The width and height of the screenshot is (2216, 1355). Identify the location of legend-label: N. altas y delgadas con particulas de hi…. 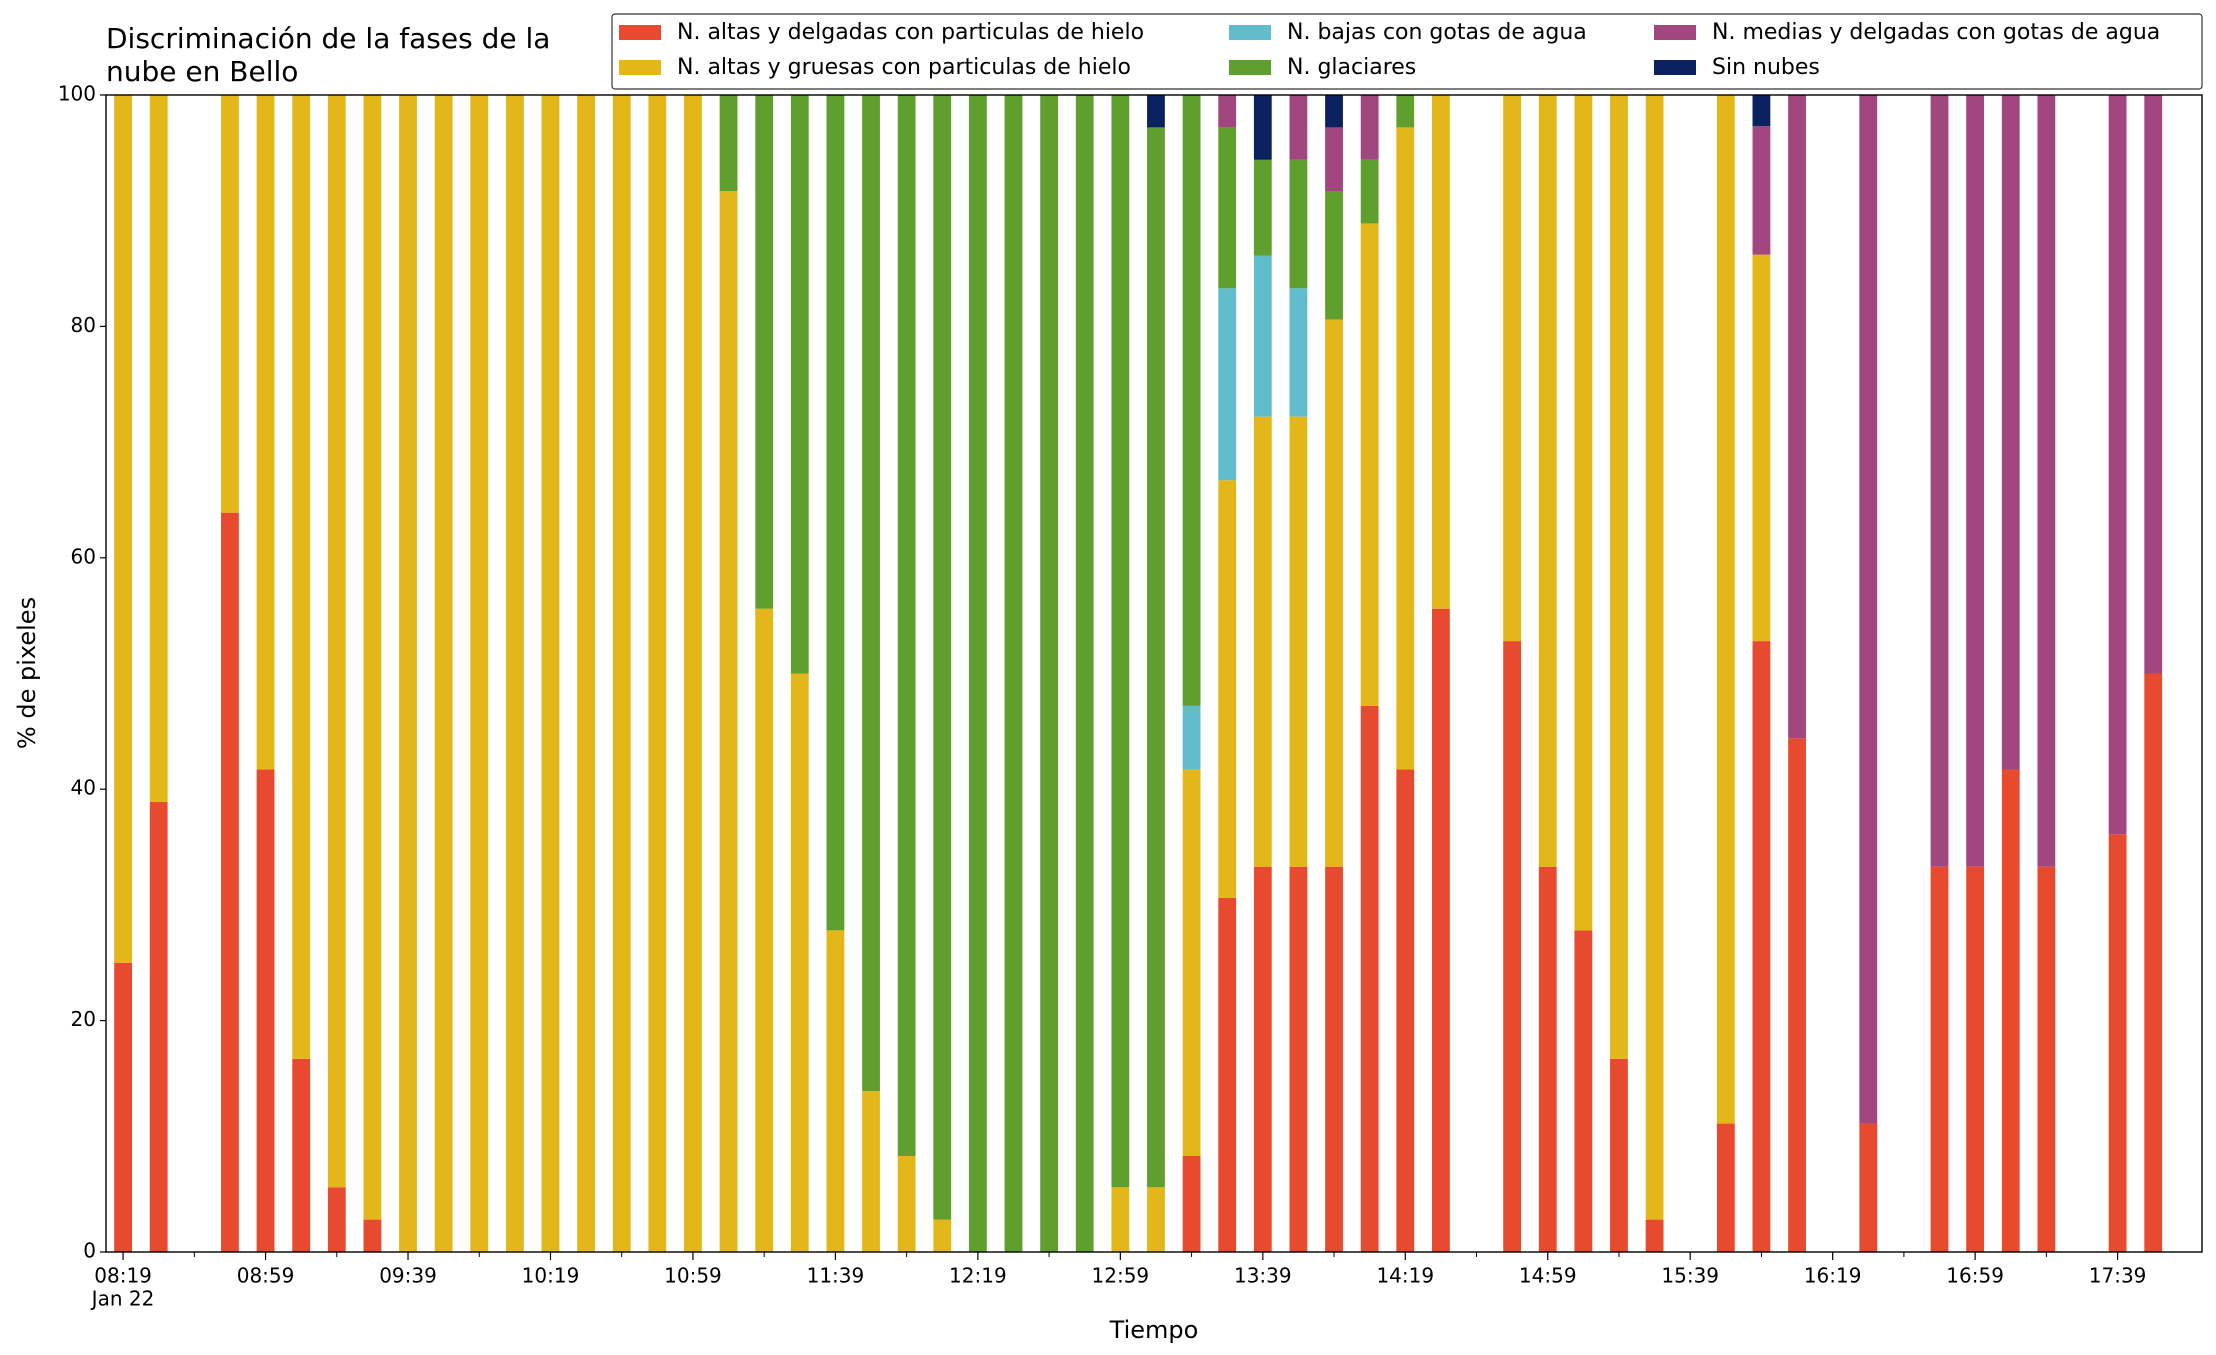
(910, 32).